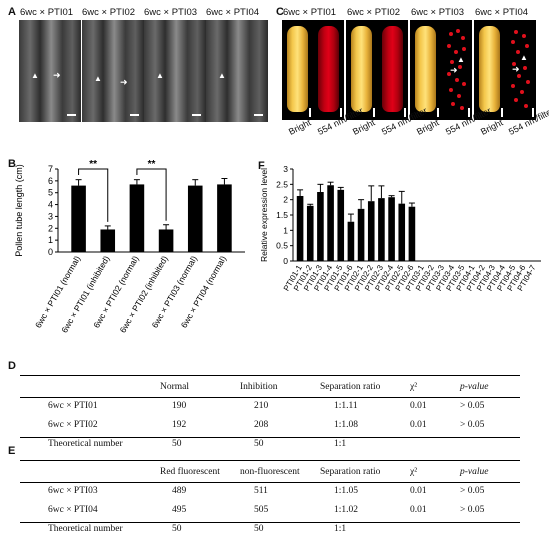 The image size is (549, 538). I want to click on y-tick-label: 3, so click(50, 216).